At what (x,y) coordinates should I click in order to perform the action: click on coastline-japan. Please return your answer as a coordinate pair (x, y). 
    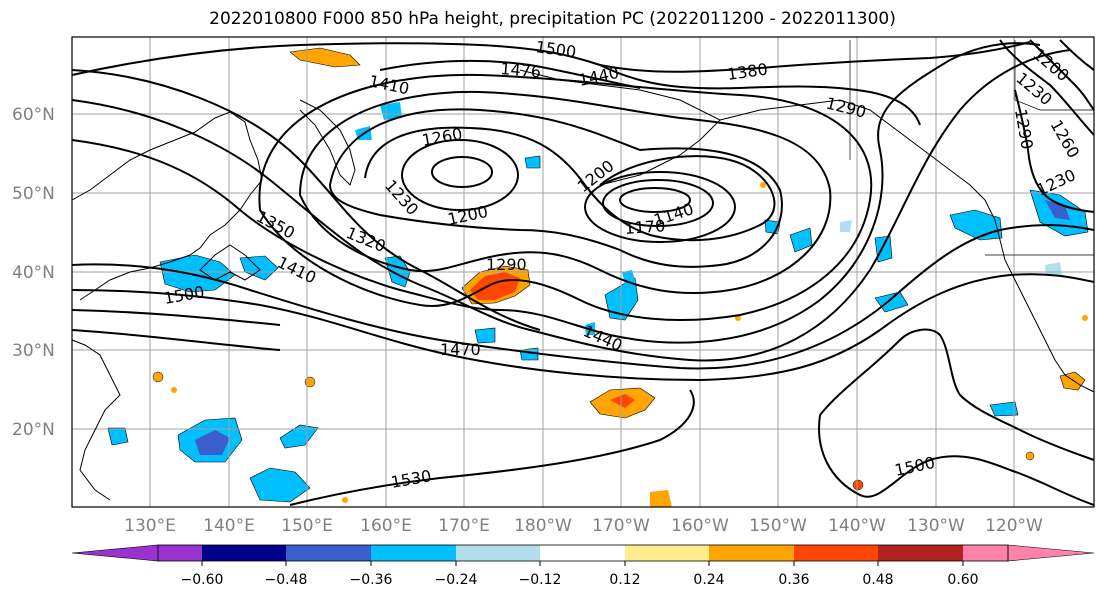
    Looking at the image, I should click on (230, 262).